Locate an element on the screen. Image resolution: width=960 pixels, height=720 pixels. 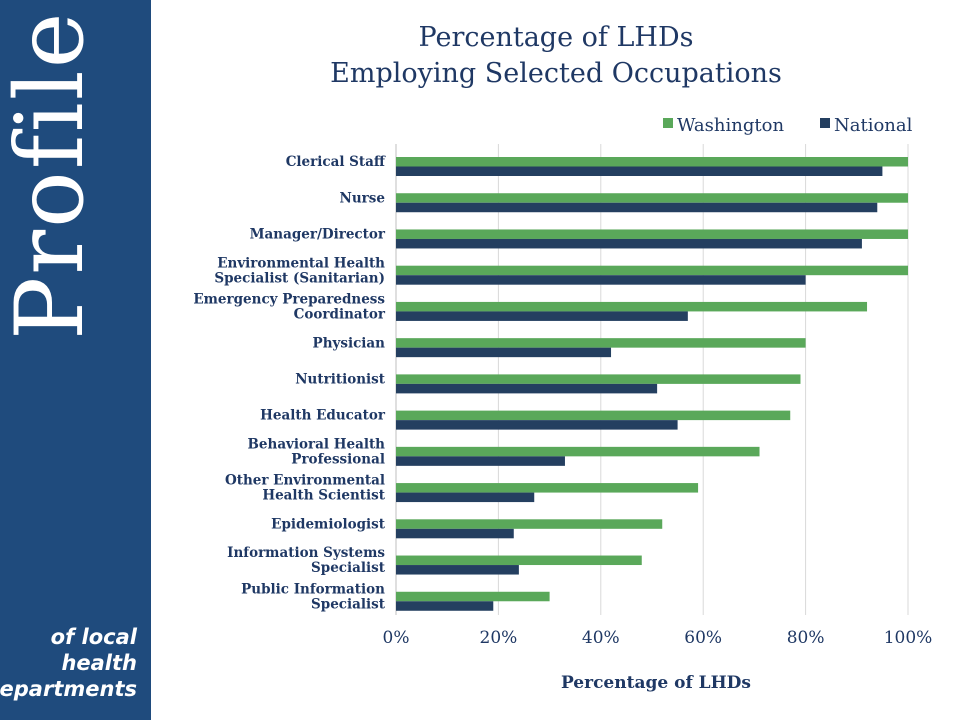
legend-label-national: National is located at coordinates (873, 125).